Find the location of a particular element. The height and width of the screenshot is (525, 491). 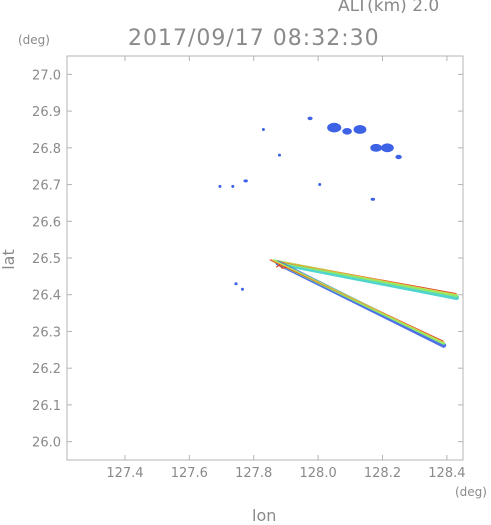

y-unit-label: (deg) is located at coordinates (34, 40).